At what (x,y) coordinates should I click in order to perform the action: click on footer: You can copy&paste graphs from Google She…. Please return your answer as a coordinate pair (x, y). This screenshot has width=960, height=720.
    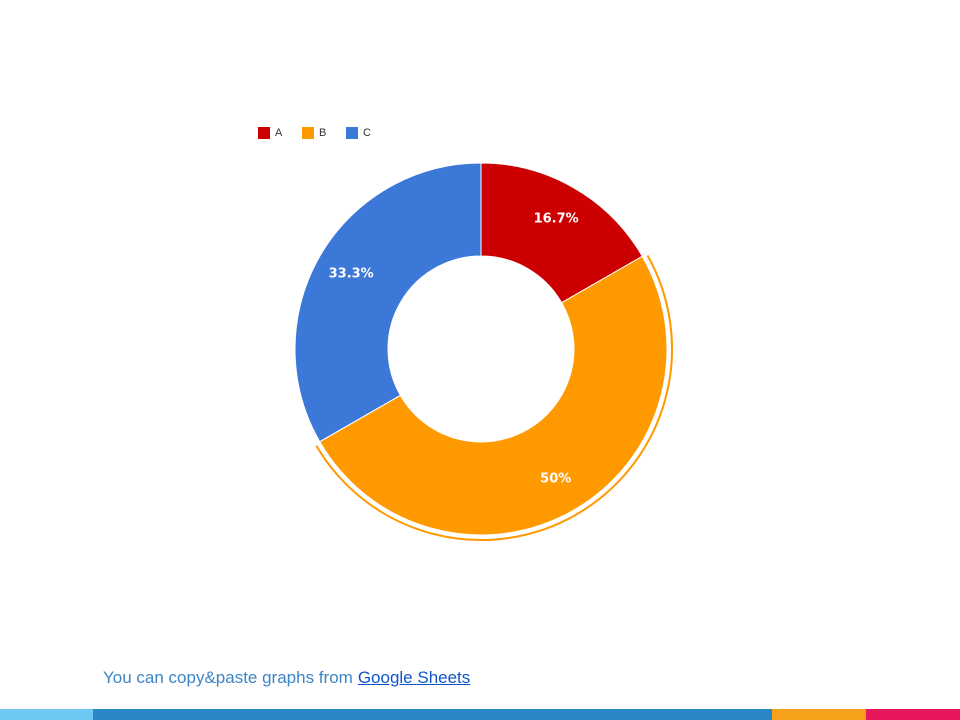
    Looking at the image, I should click on (286, 678).